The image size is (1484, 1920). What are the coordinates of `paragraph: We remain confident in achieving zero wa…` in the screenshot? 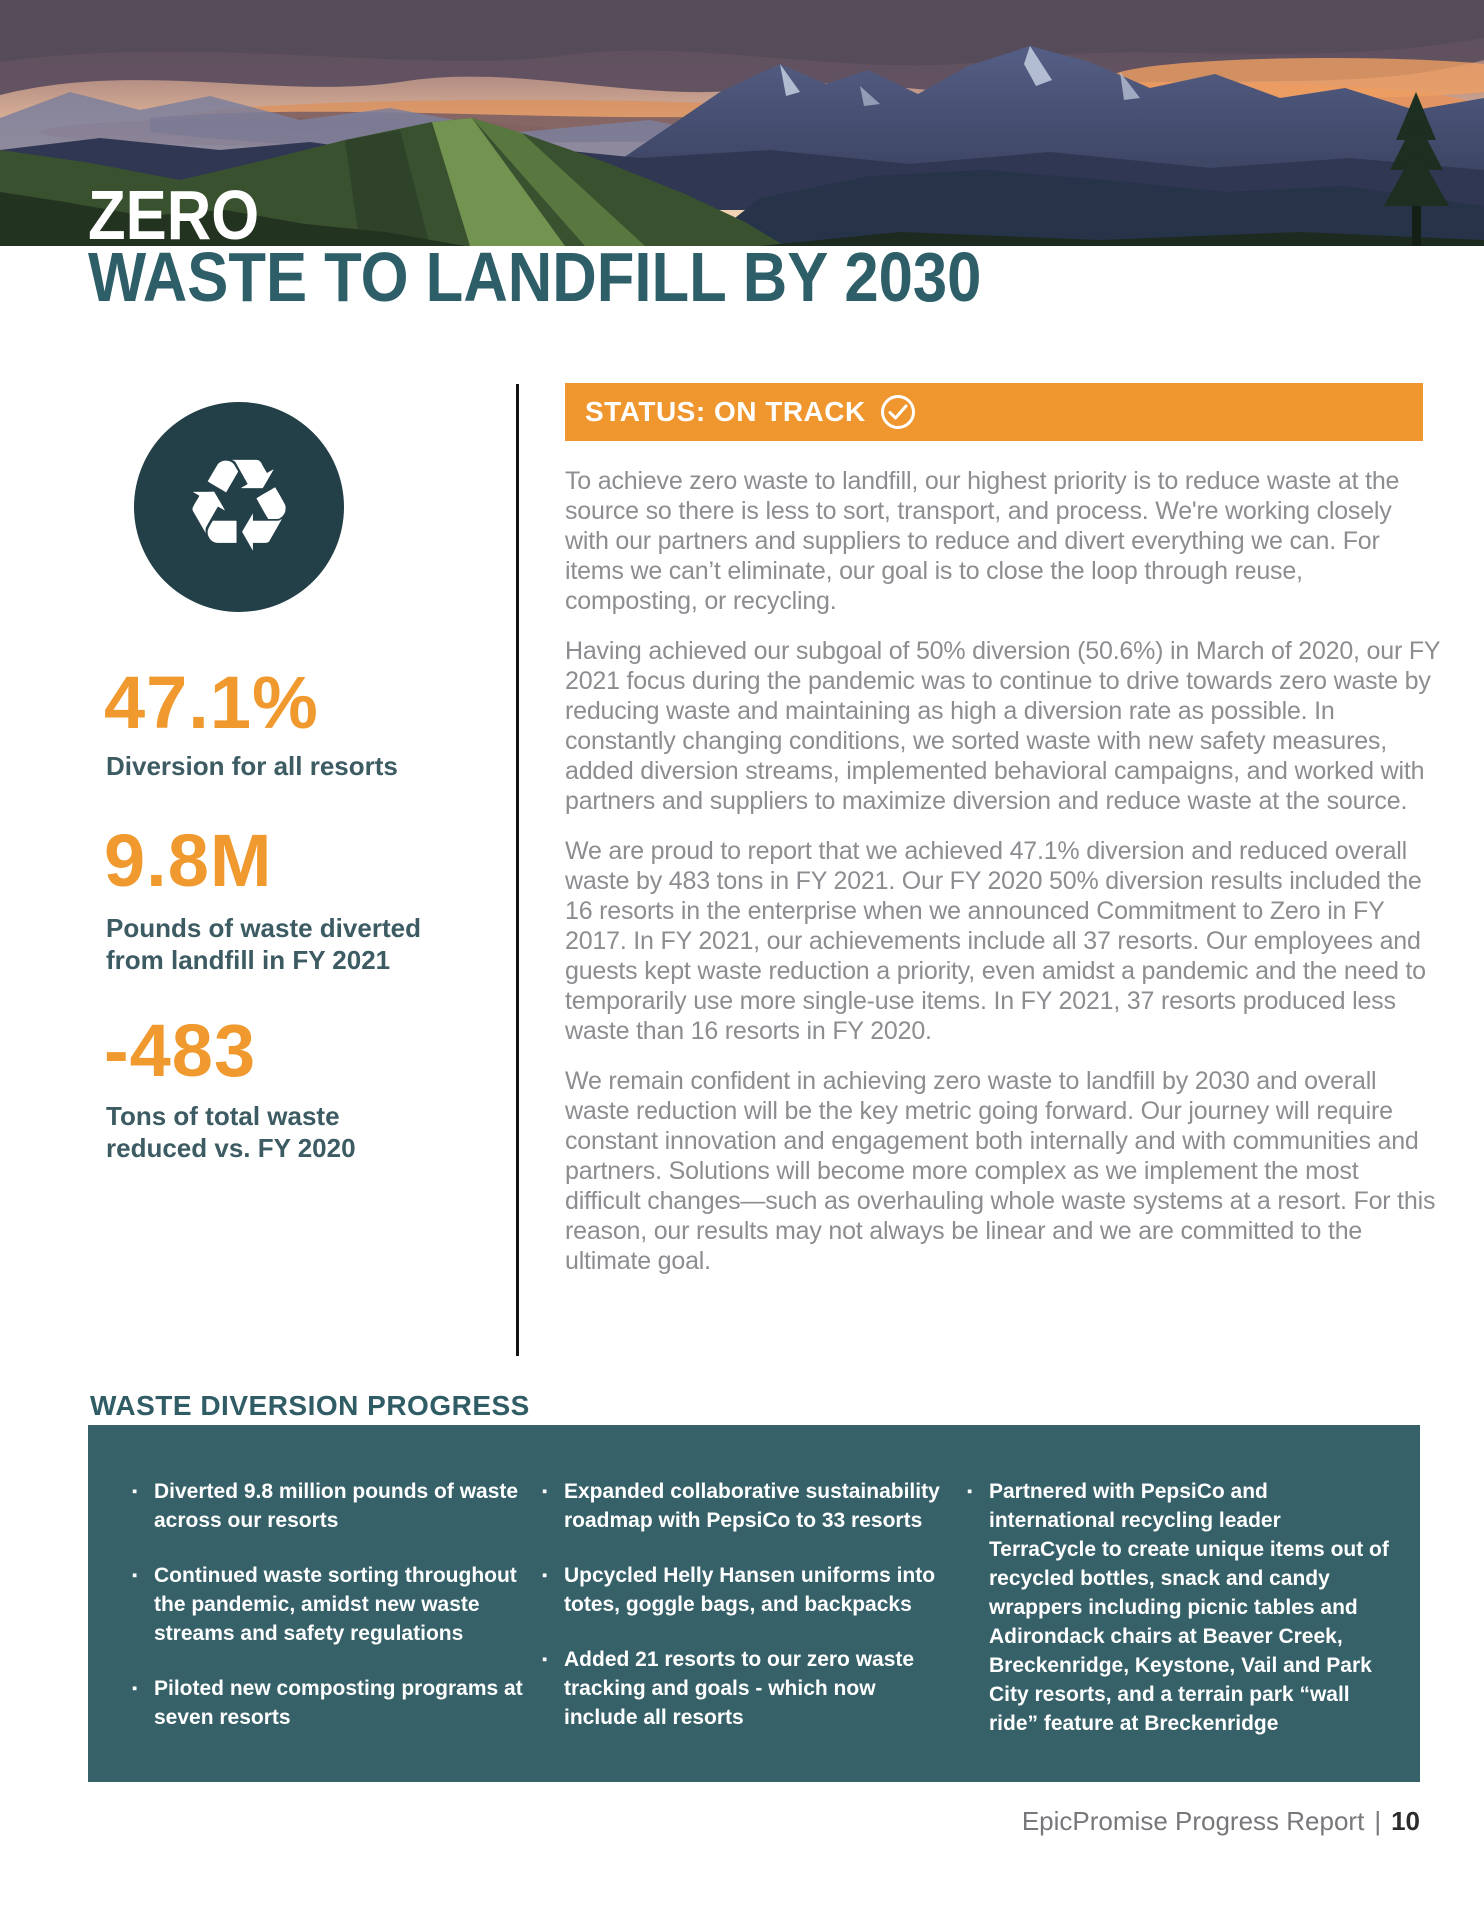 It's located at (1000, 1171).